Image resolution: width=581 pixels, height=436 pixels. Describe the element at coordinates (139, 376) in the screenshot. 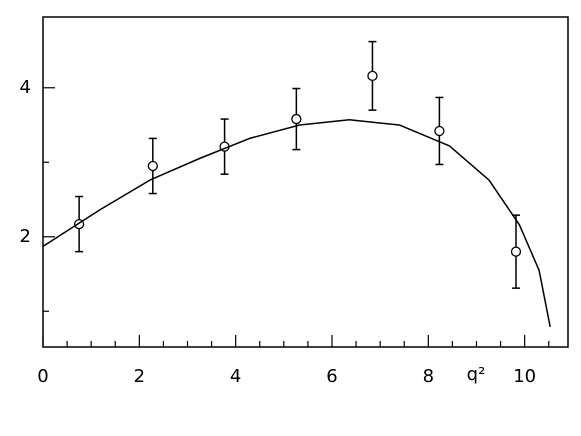

I see `x-tick-label: 2` at that location.